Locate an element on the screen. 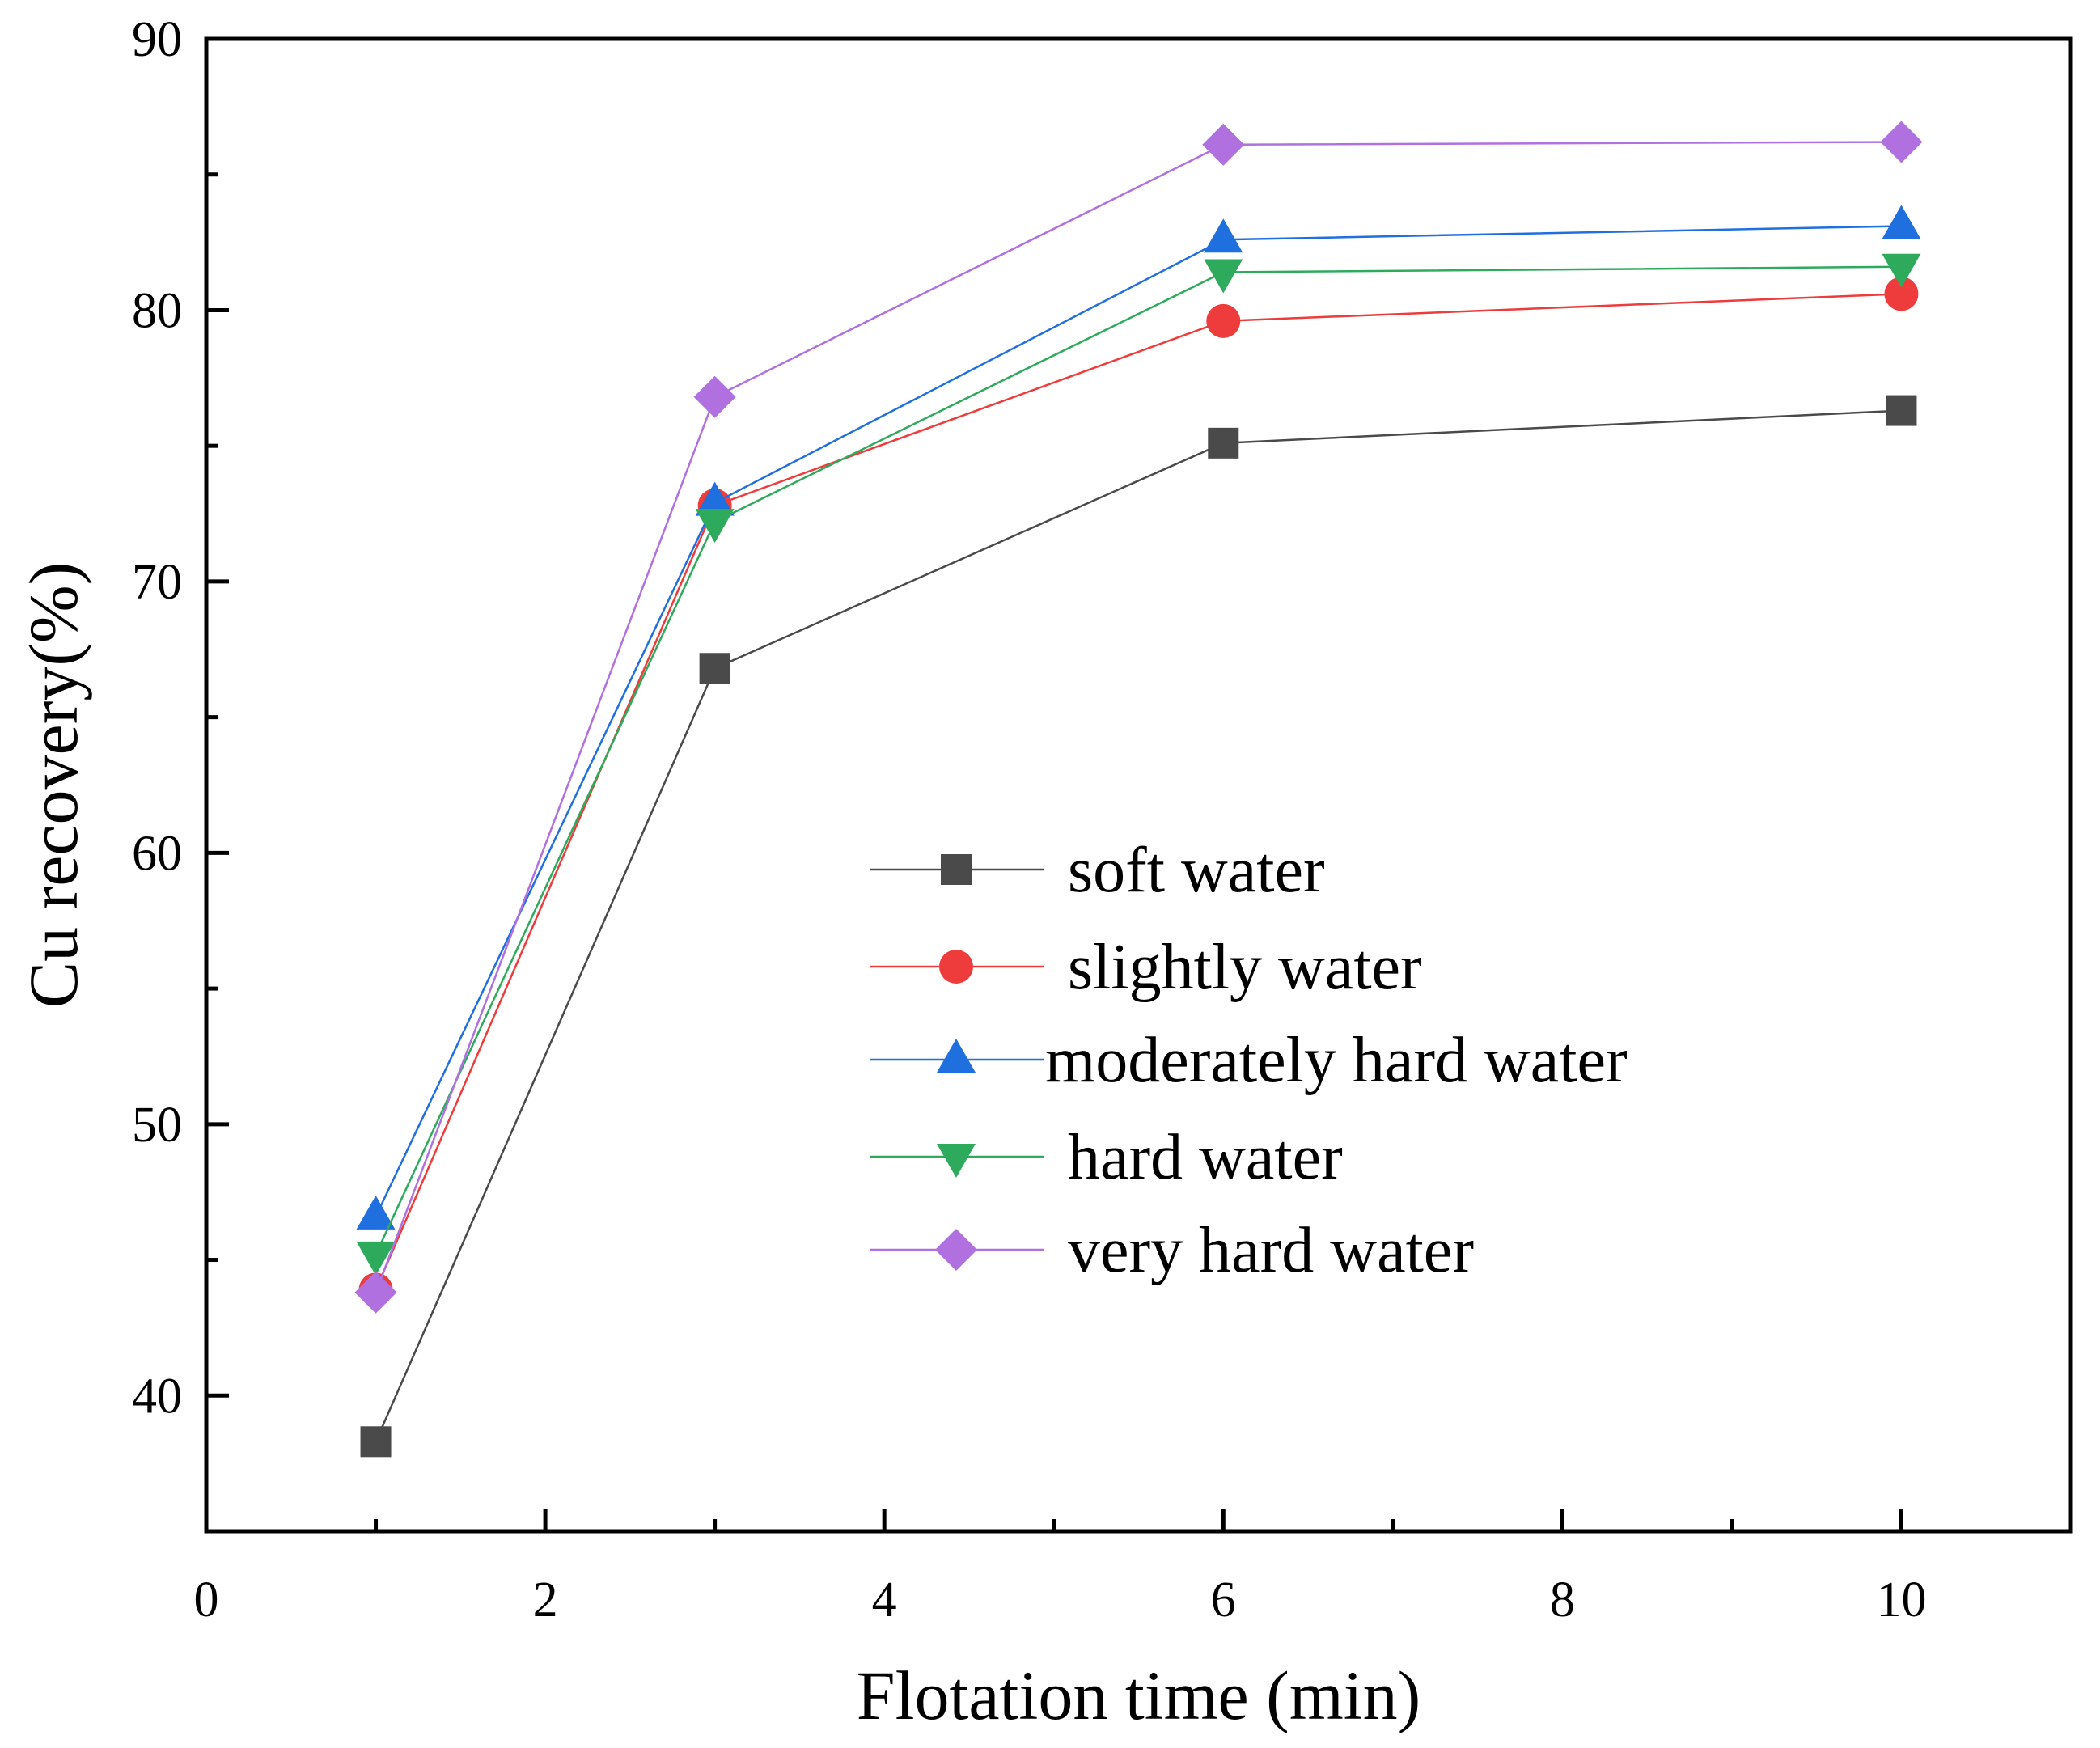  x-tick-label: 10 is located at coordinates (1901, 1599).